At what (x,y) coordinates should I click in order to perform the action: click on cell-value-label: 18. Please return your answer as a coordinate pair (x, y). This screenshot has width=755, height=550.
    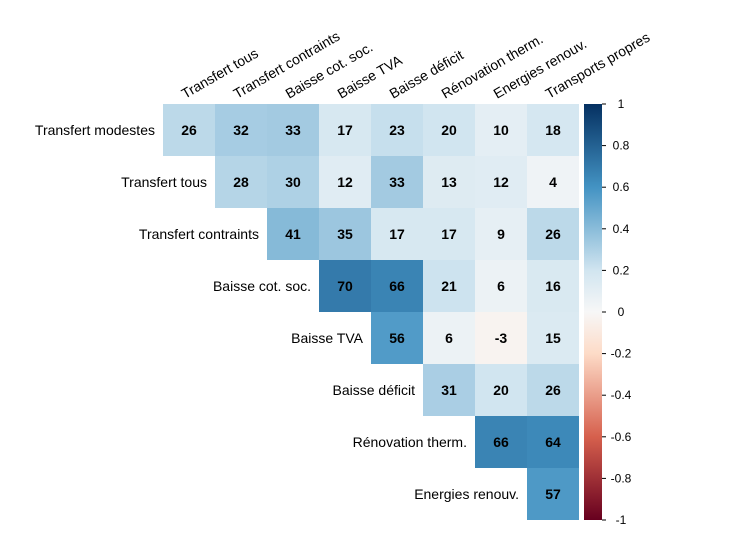
    Looking at the image, I should click on (553, 130).